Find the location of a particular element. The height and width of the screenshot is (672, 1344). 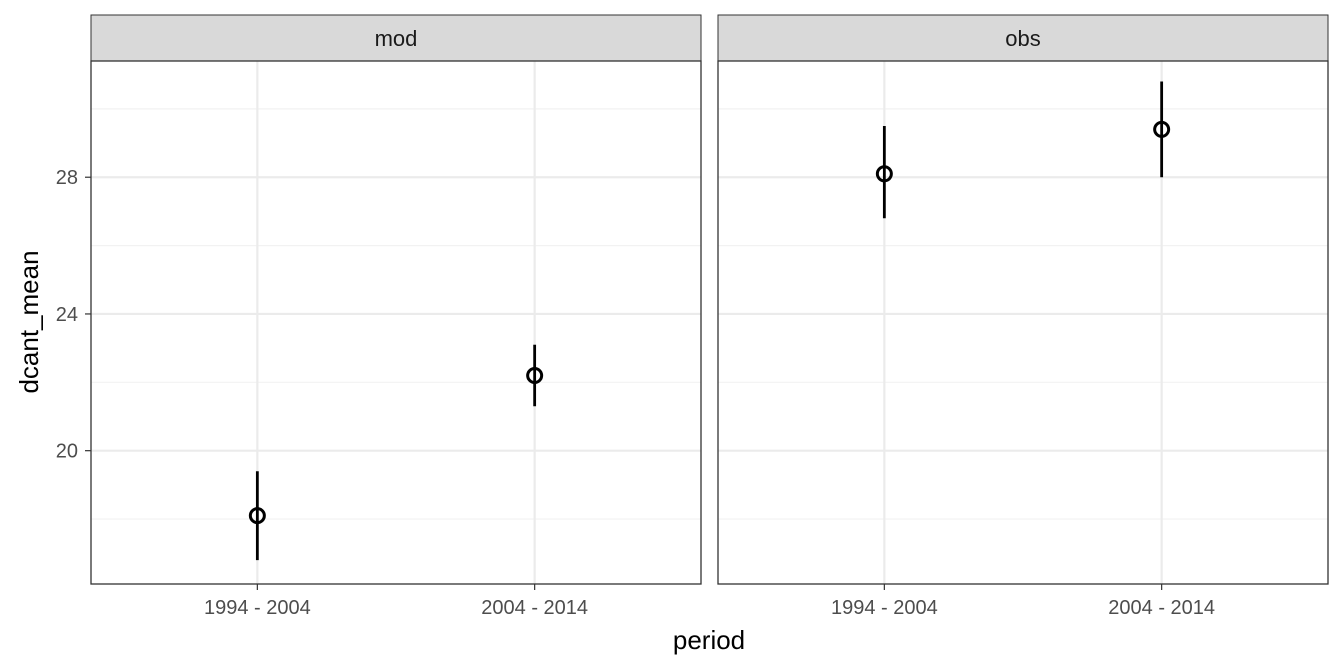

y-axis-title: dcant_mean is located at coordinates (29, 321).